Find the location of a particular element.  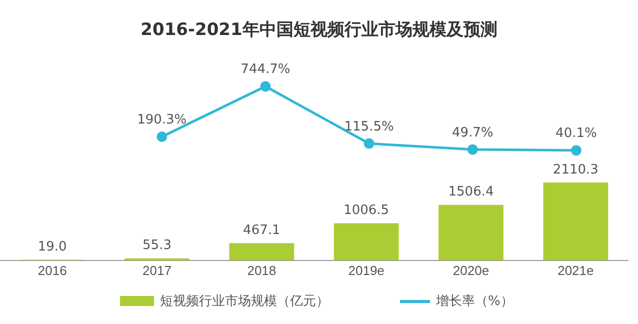

chart-title: 2016-2021年中国短视频行业市场规模及预测 is located at coordinates (319, 30).